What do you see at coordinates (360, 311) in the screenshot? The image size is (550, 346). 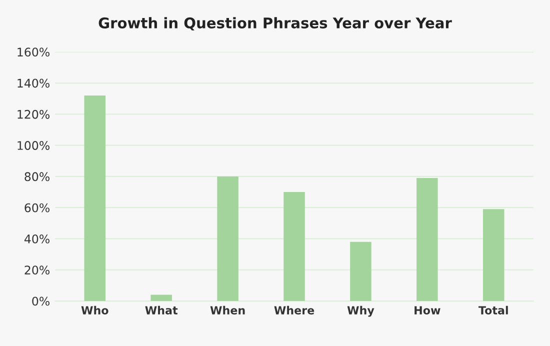 I see `x-tick-label: Why` at bounding box center [360, 311].